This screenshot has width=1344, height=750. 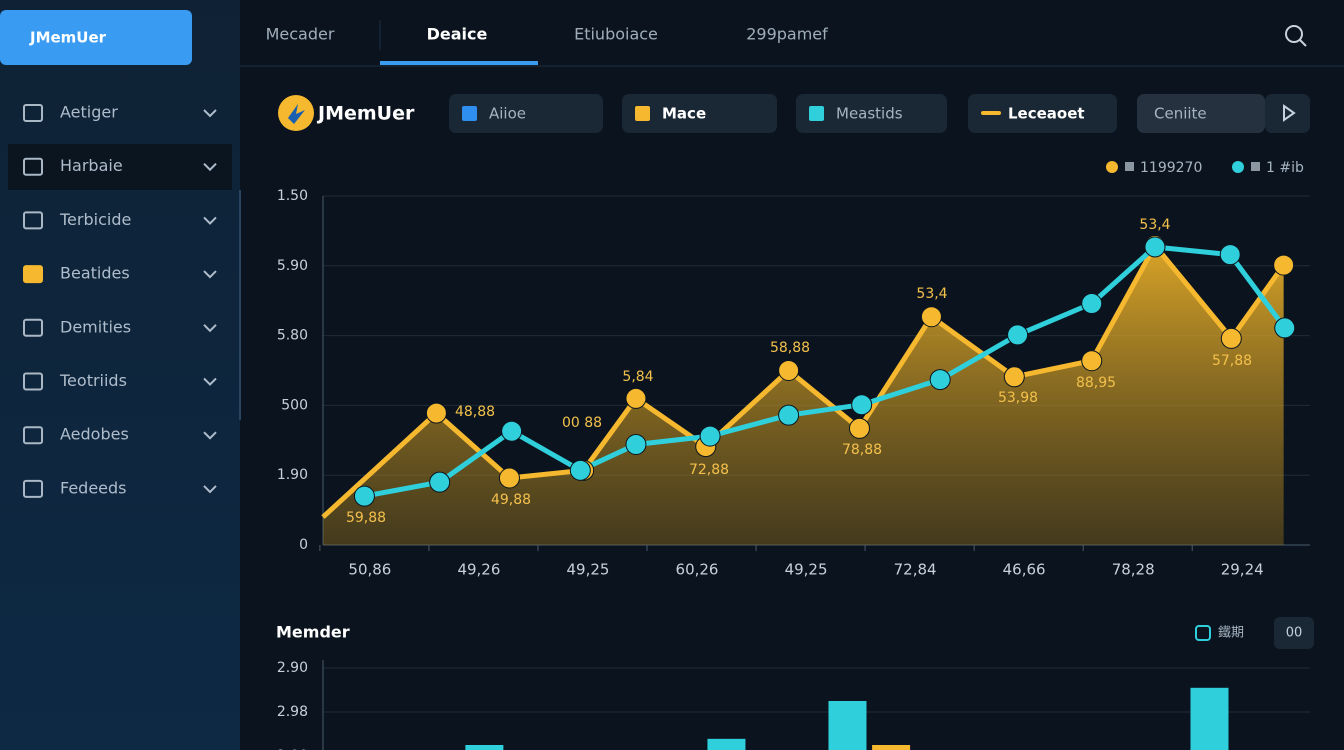 I want to click on data-annotation: 48,88, so click(x=475, y=412).